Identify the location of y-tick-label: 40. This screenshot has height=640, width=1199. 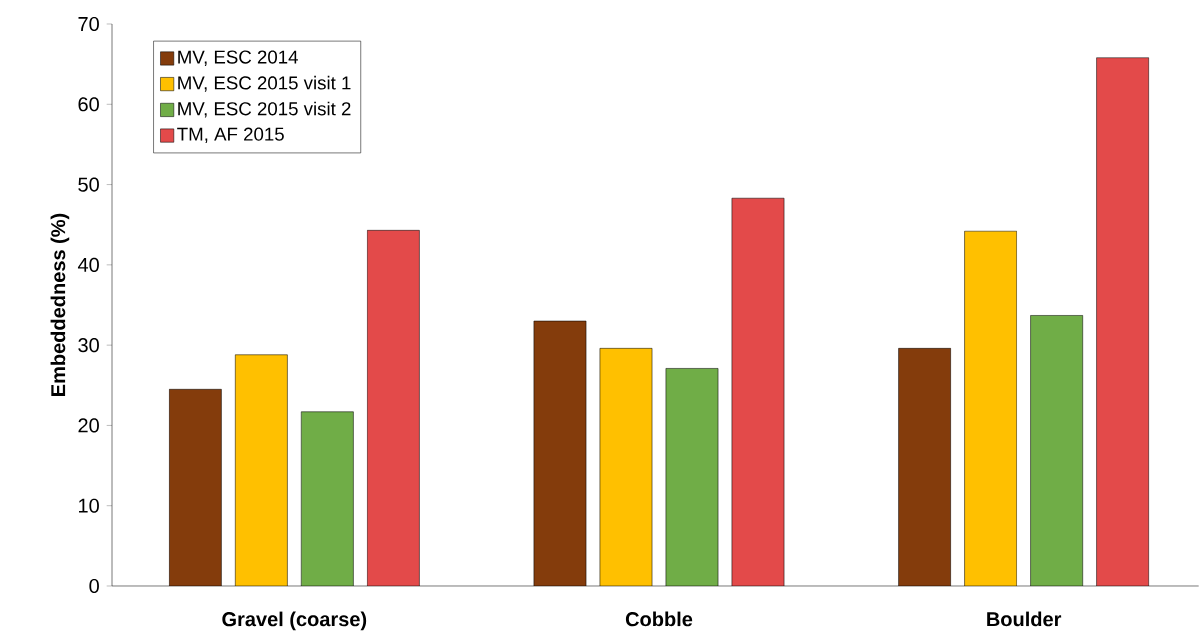
(88, 264).